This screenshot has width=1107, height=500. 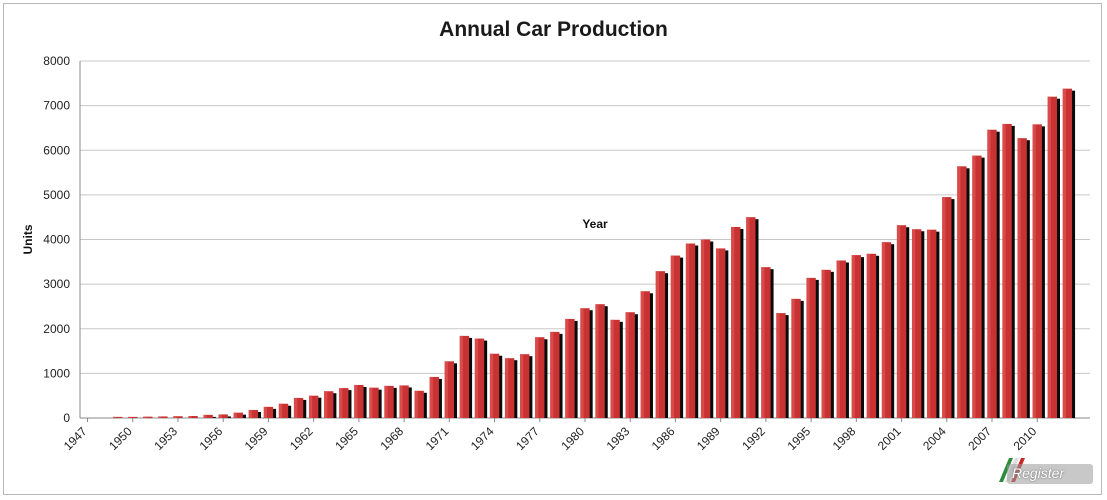 What do you see at coordinates (56, 373) in the screenshot?
I see `y-tick-label: 1000` at bounding box center [56, 373].